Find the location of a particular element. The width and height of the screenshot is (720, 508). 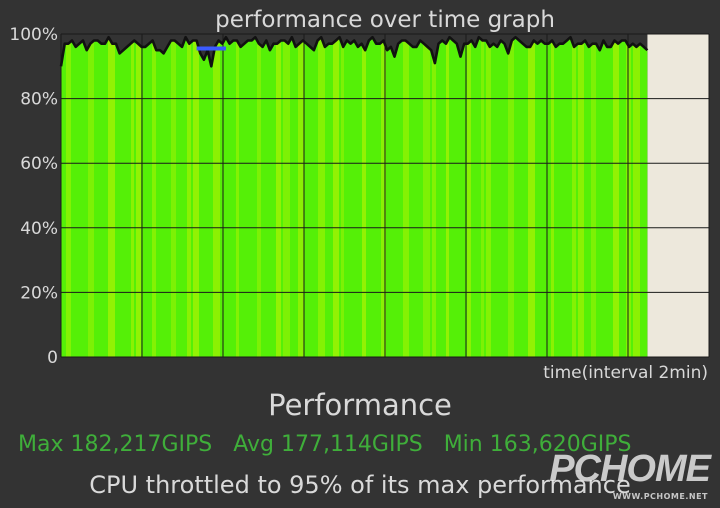

y-axis-ticks: 0 20% 40% 60% 80% 100% is located at coordinates (33, 196).